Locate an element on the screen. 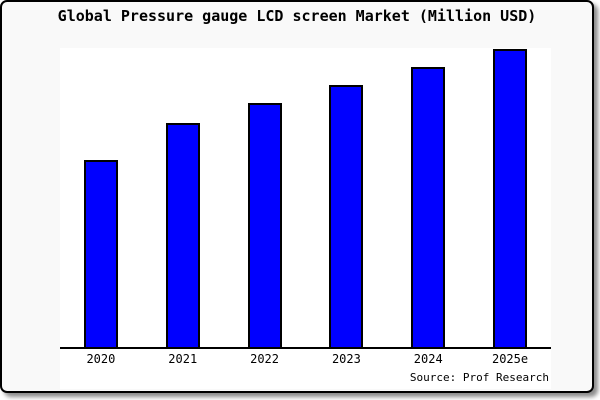 This screenshot has height=400, width=600. bar-slot-2023 is located at coordinates (346, 197).